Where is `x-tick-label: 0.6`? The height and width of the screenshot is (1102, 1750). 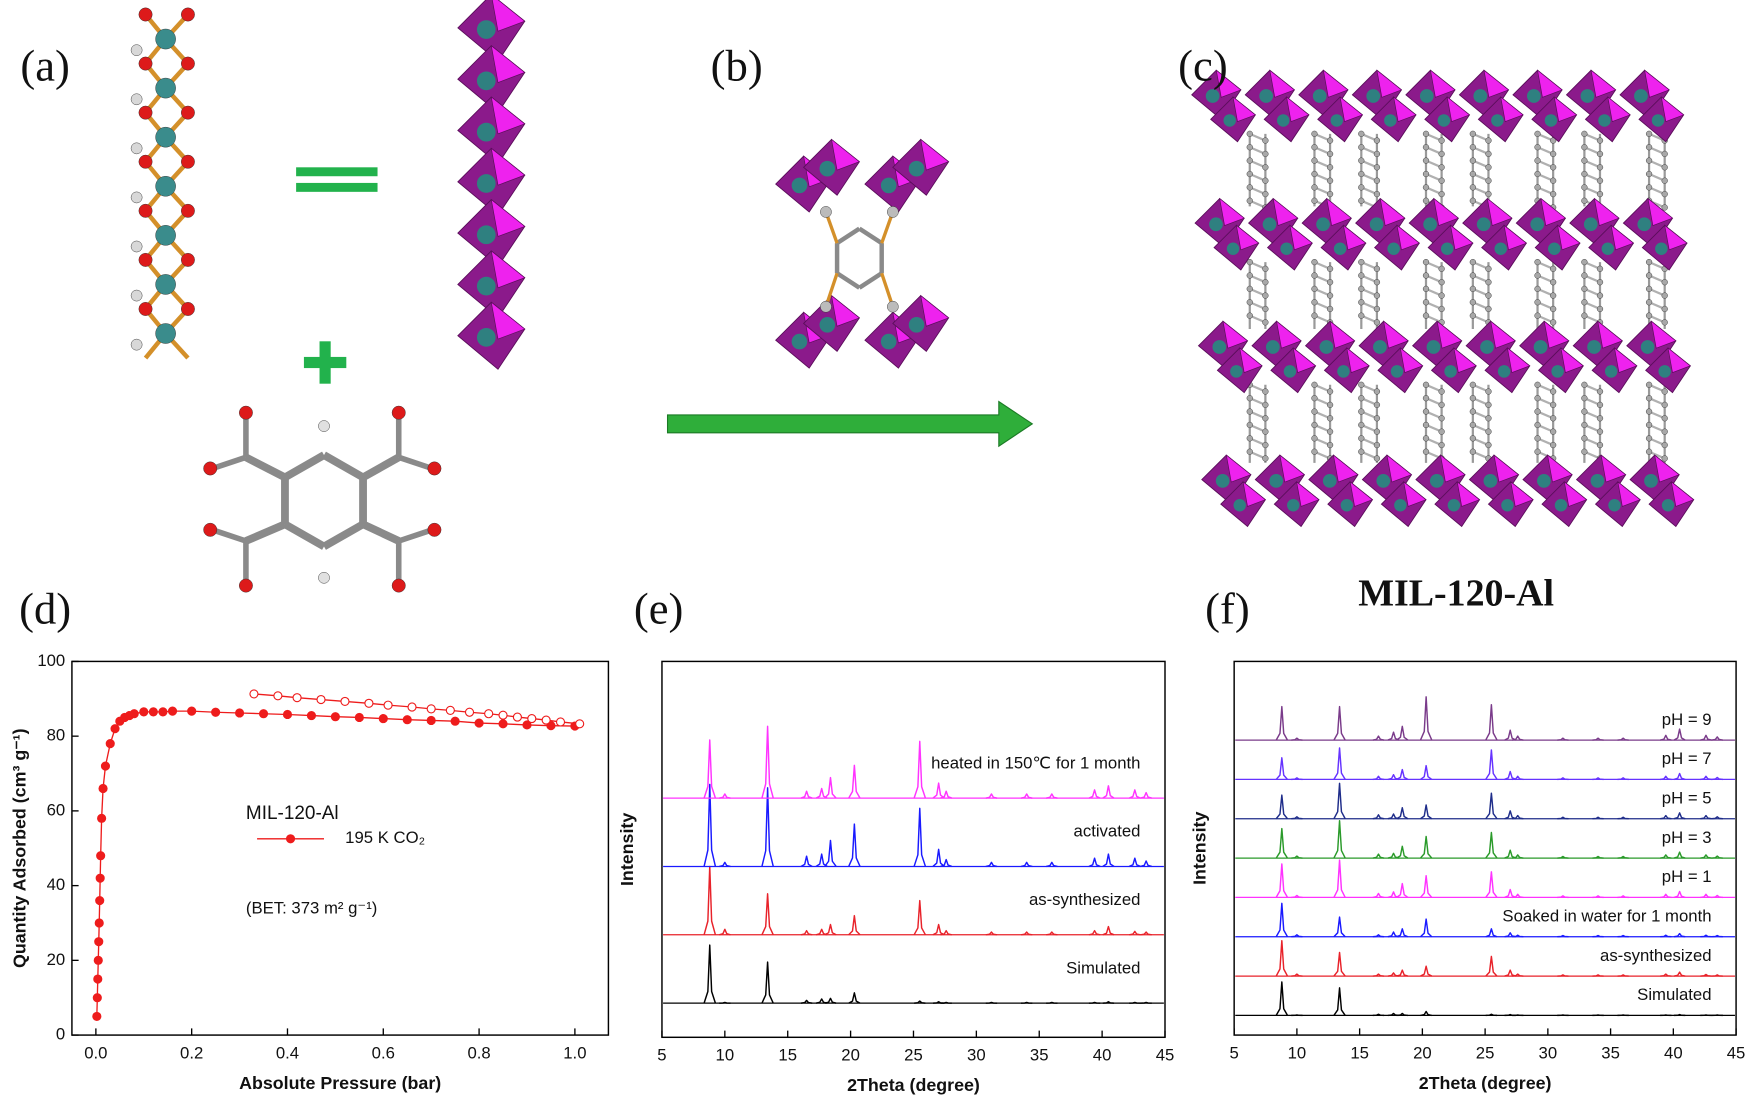
x-tick-label: 0.6 is located at coordinates (383, 1052).